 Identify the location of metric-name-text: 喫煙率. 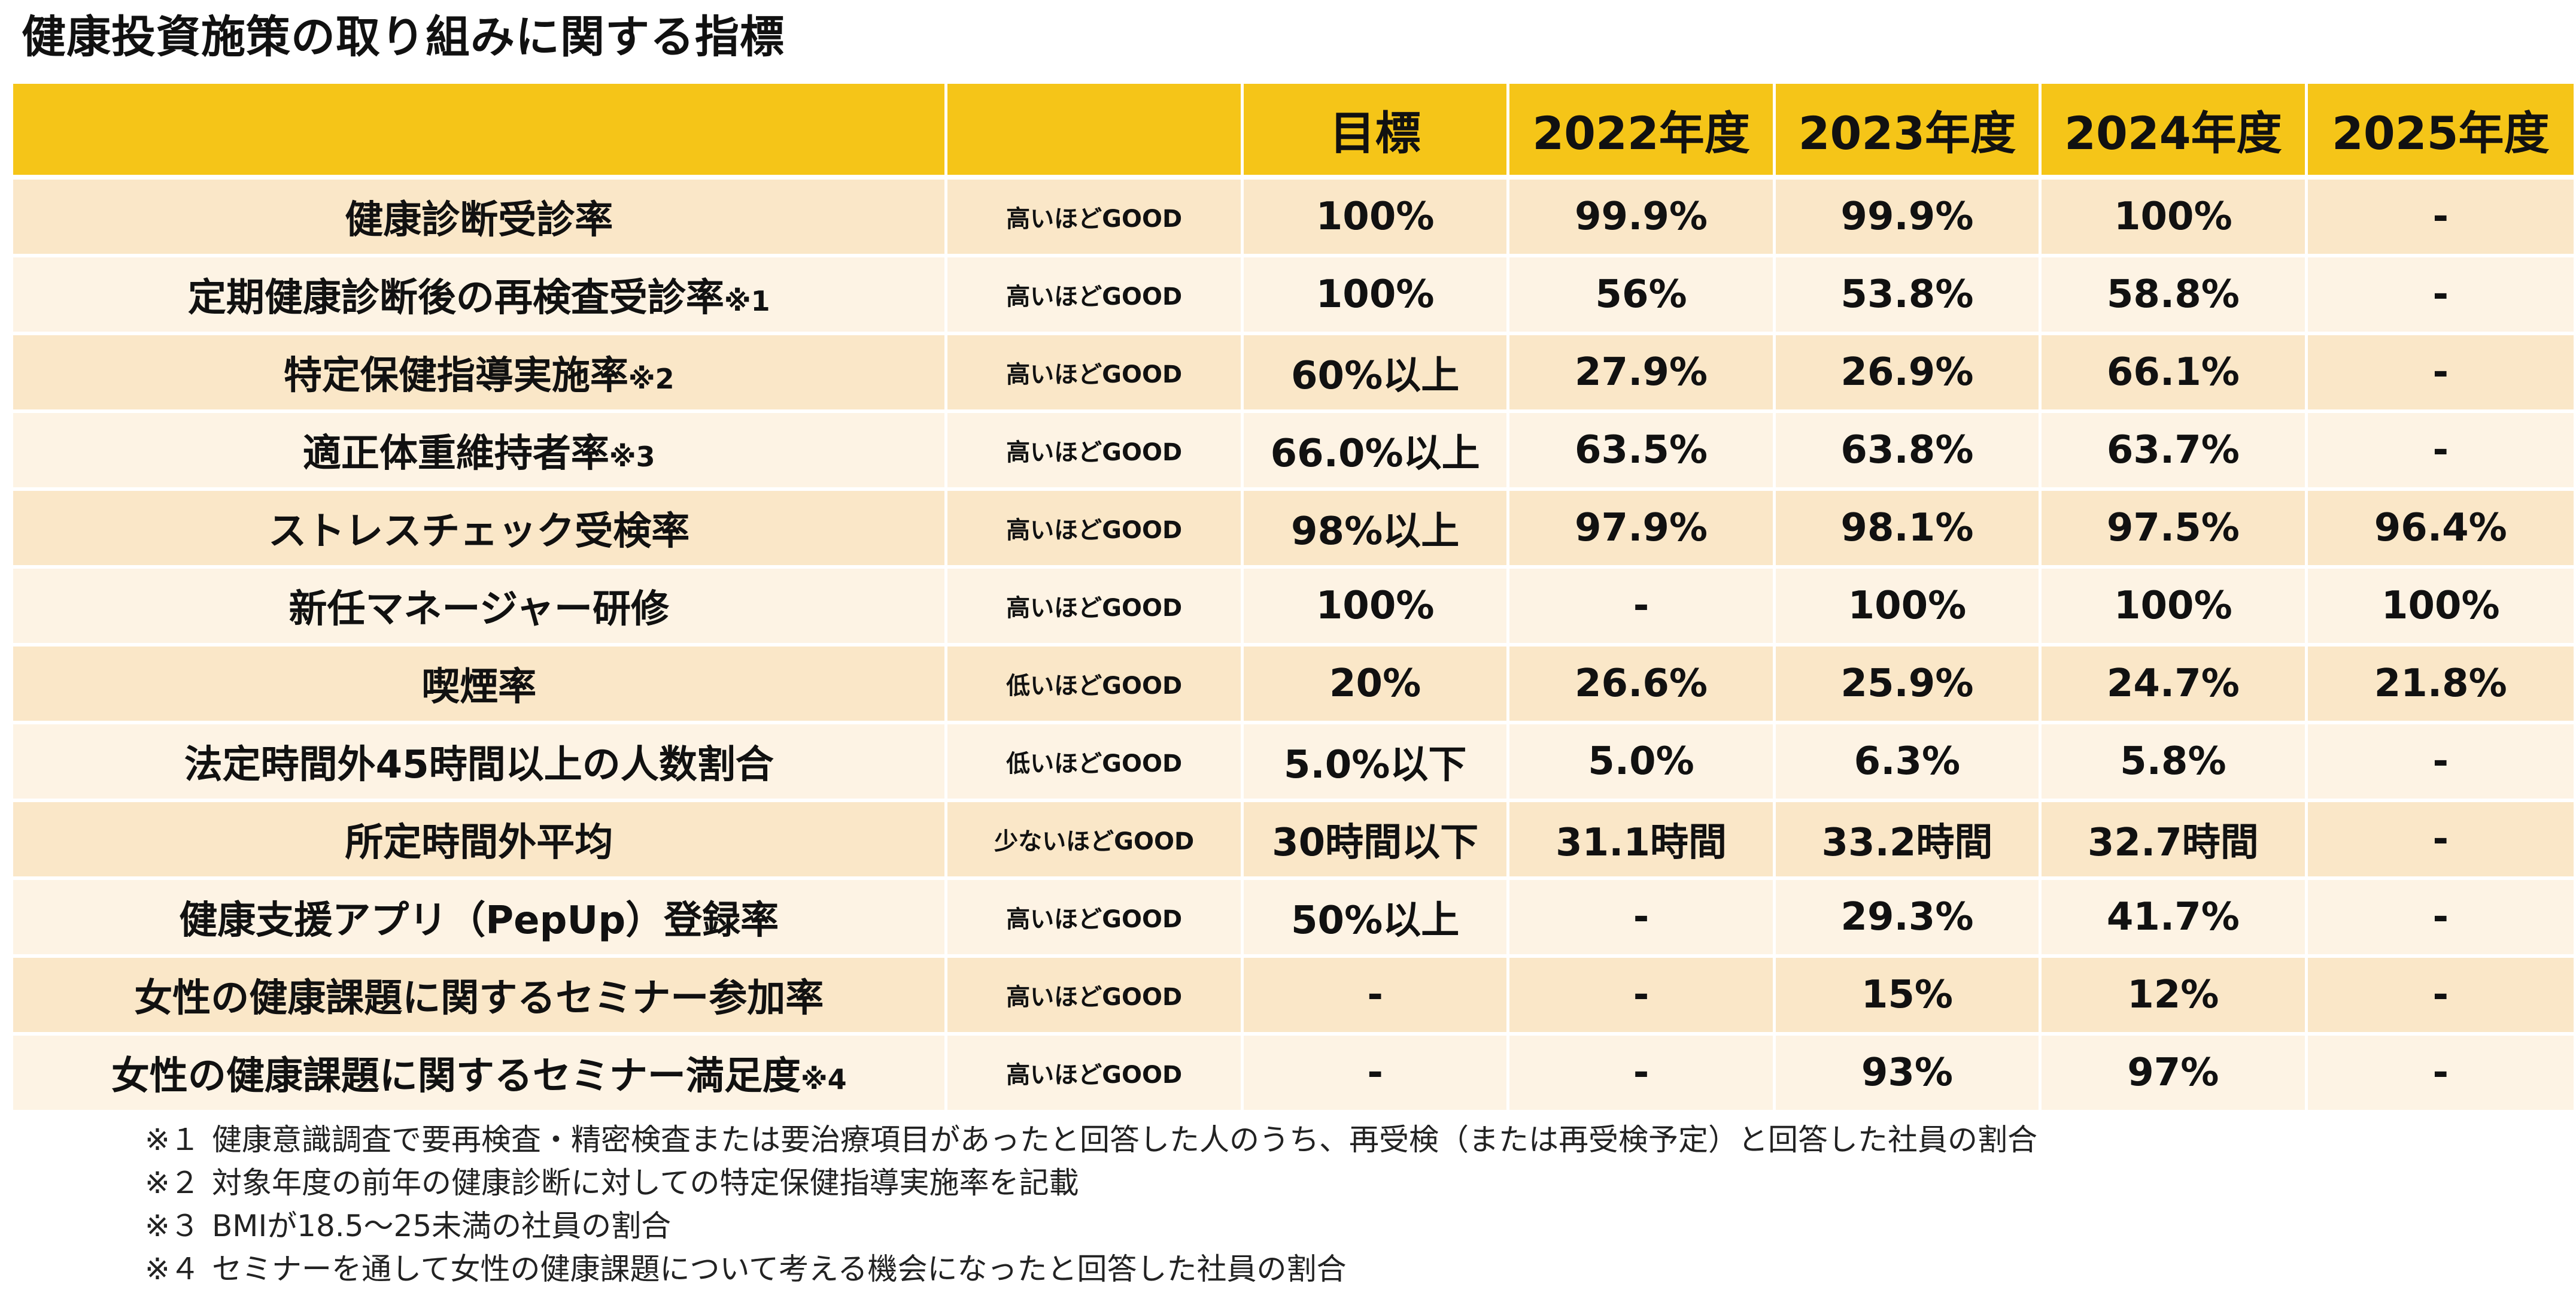
(479, 687).